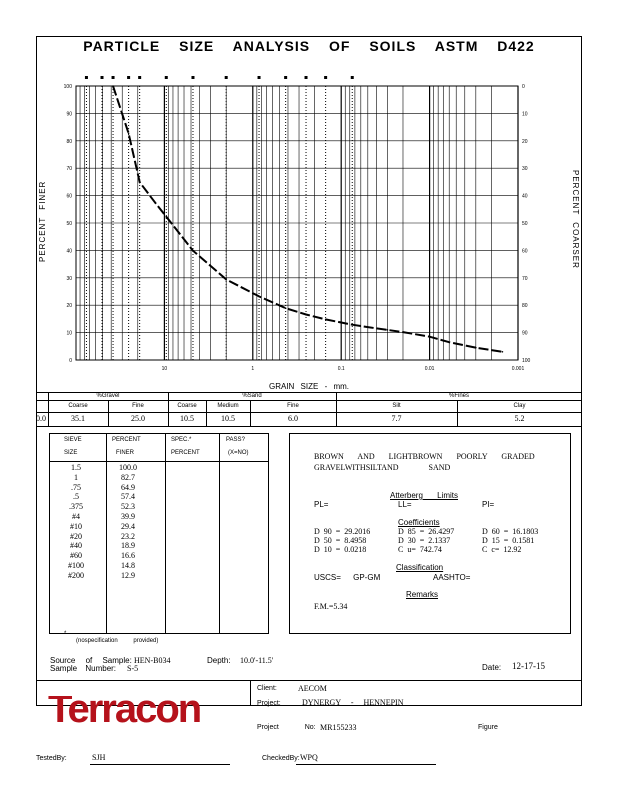  Describe the element at coordinates (76, 536) in the screenshot. I see `sieve-size-cell: #20` at that location.